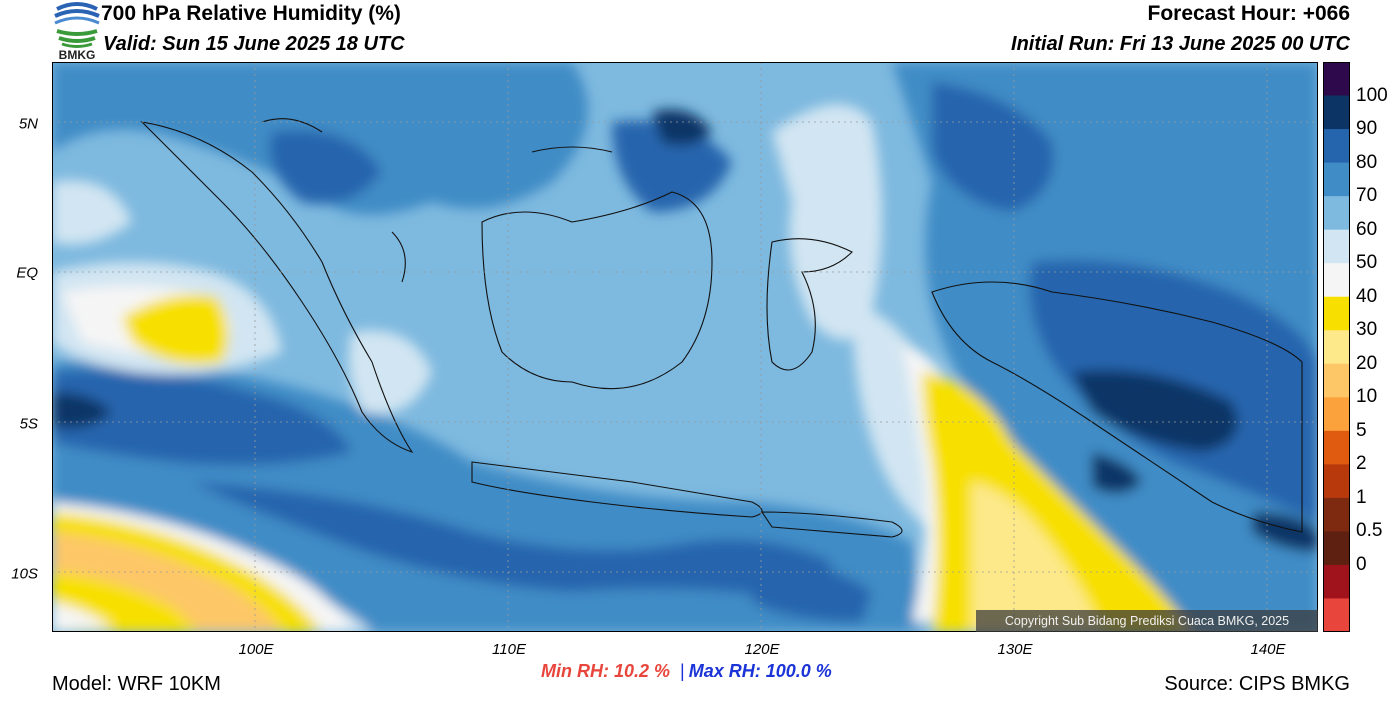 The width and height of the screenshot is (1400, 709). What do you see at coordinates (24, 574) in the screenshot?
I see `lat-label-10s: 10S` at bounding box center [24, 574].